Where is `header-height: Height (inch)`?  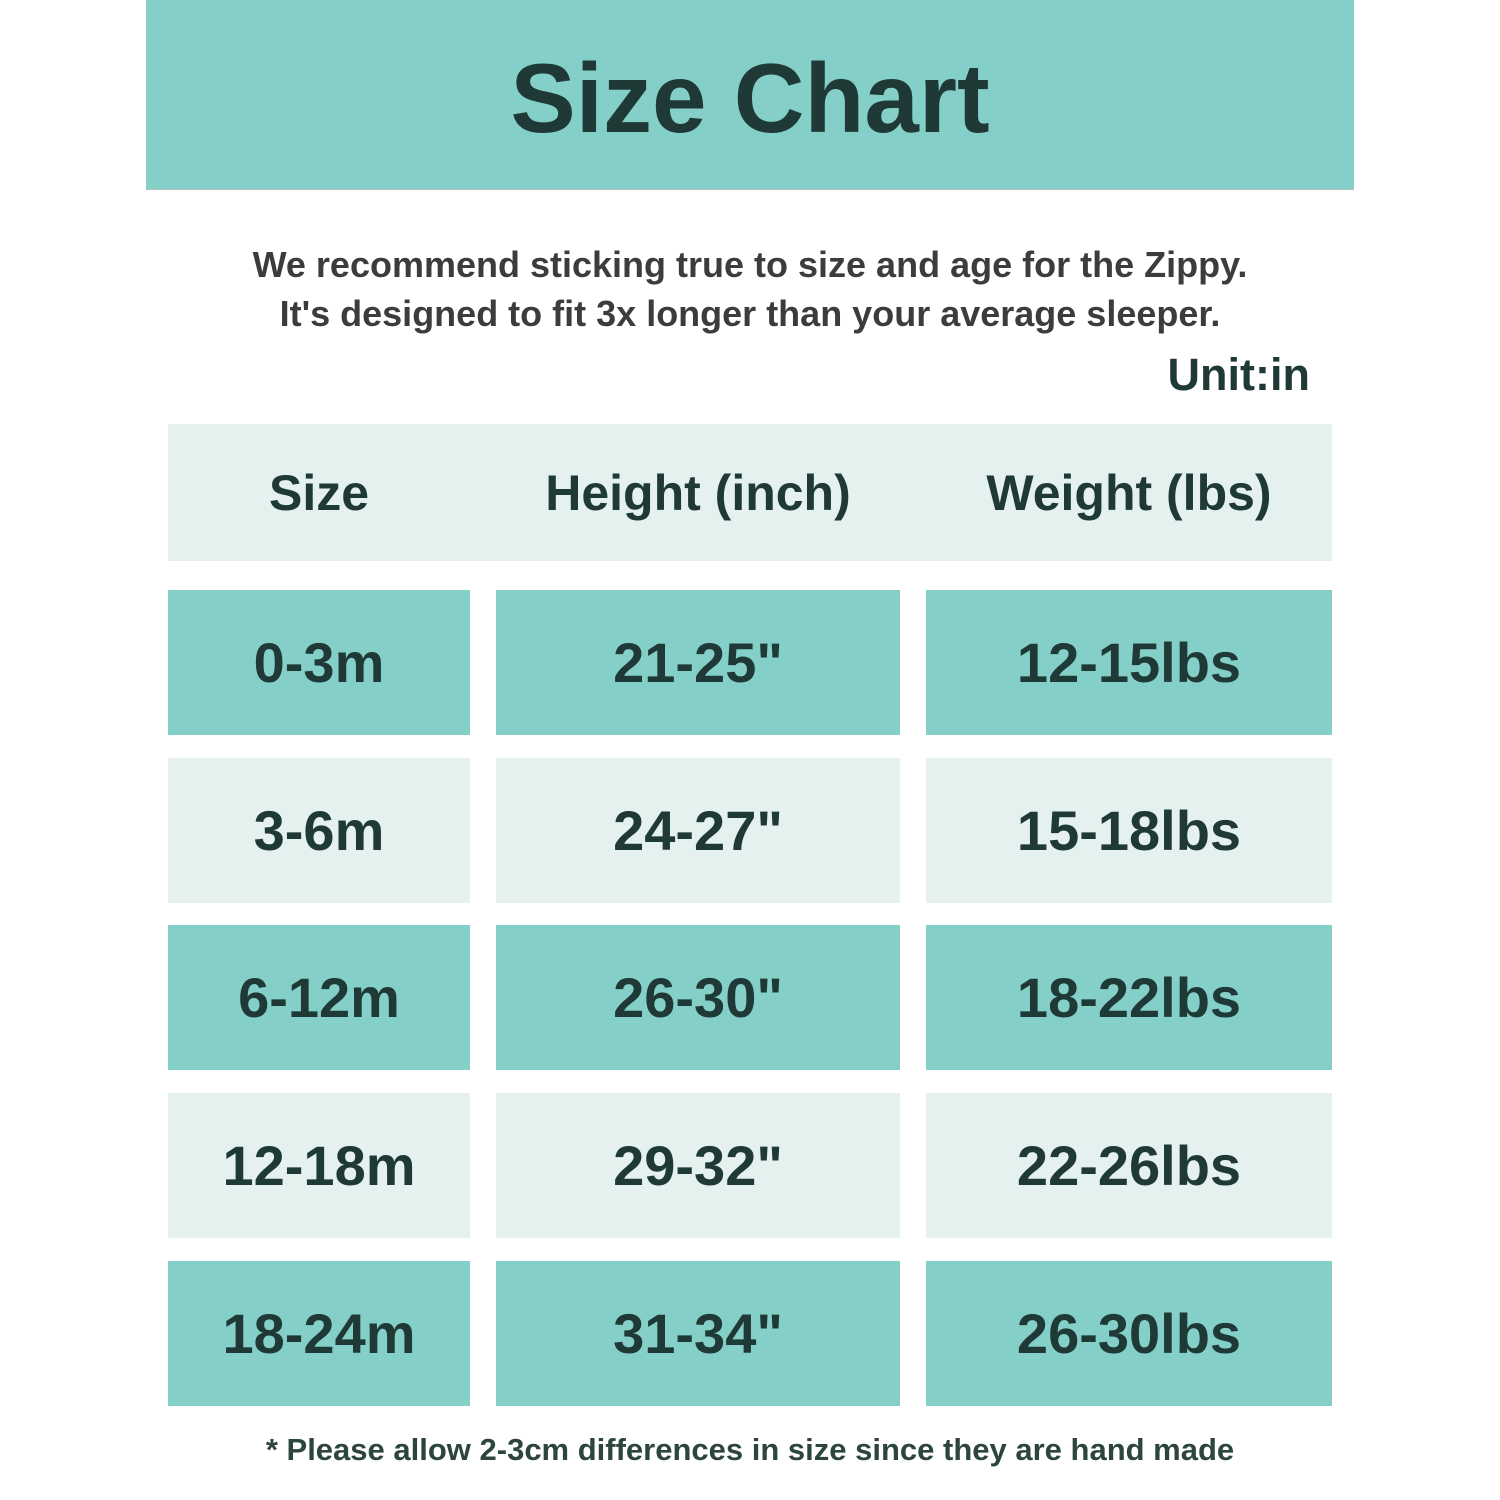
header-height: Height (inch) is located at coordinates (698, 492).